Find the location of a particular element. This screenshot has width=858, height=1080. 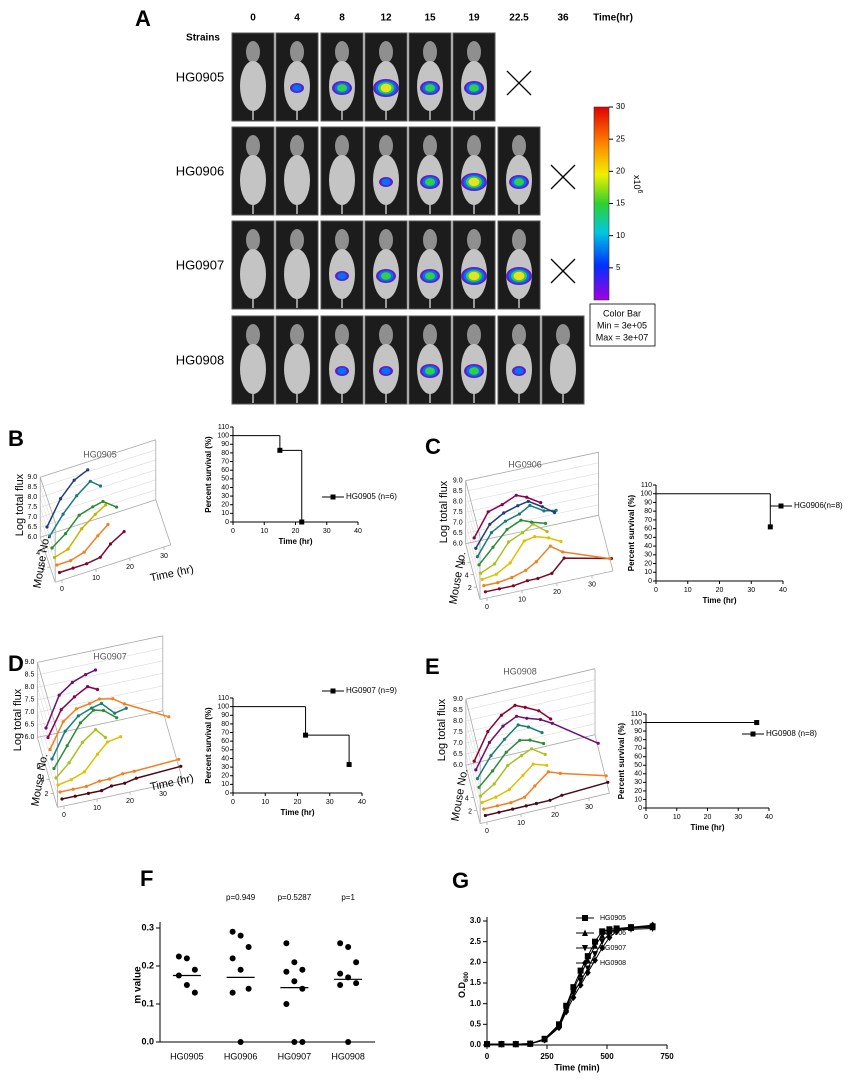

y-tick-label: 70 is located at coordinates (638, 748).